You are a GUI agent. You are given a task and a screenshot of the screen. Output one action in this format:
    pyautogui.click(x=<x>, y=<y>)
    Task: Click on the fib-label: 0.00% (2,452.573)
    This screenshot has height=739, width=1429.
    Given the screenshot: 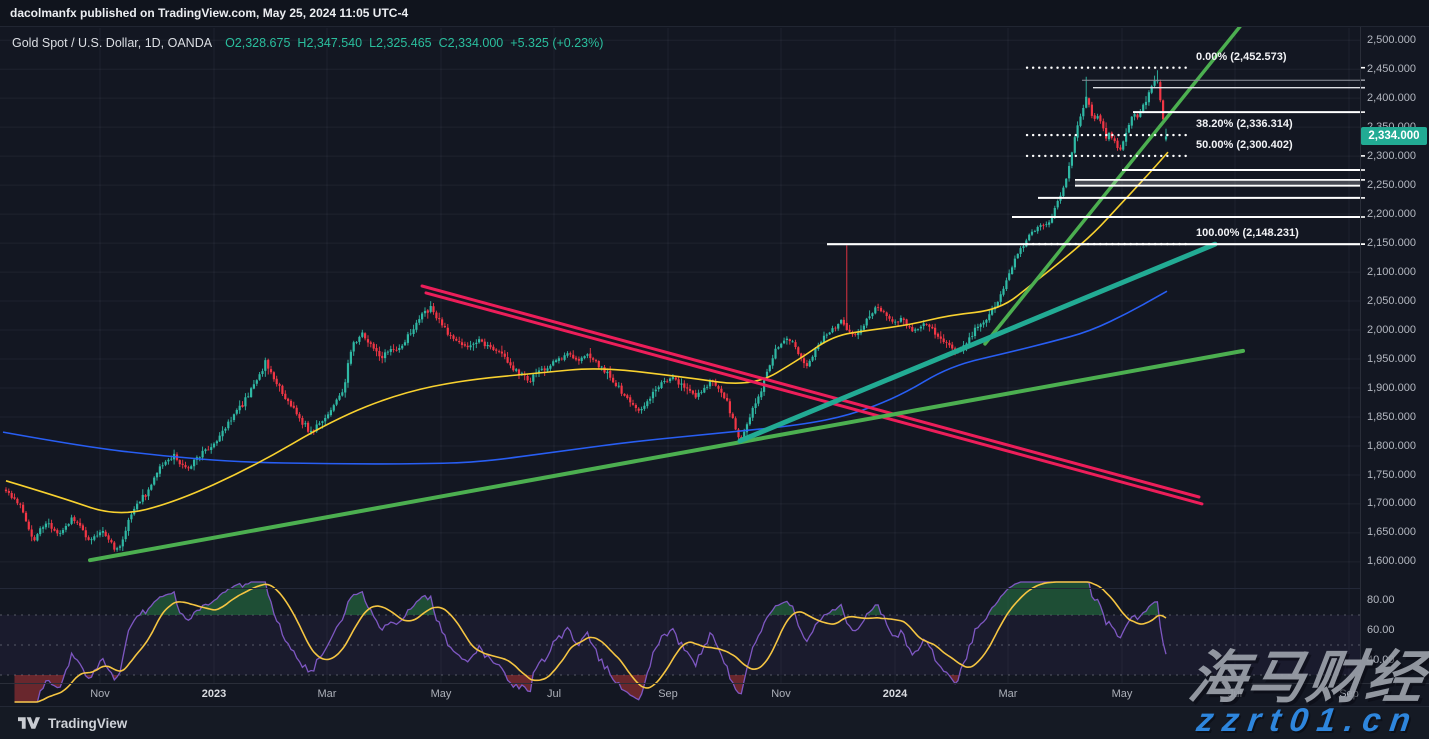 What is the action you would take?
    pyautogui.click(x=1241, y=56)
    